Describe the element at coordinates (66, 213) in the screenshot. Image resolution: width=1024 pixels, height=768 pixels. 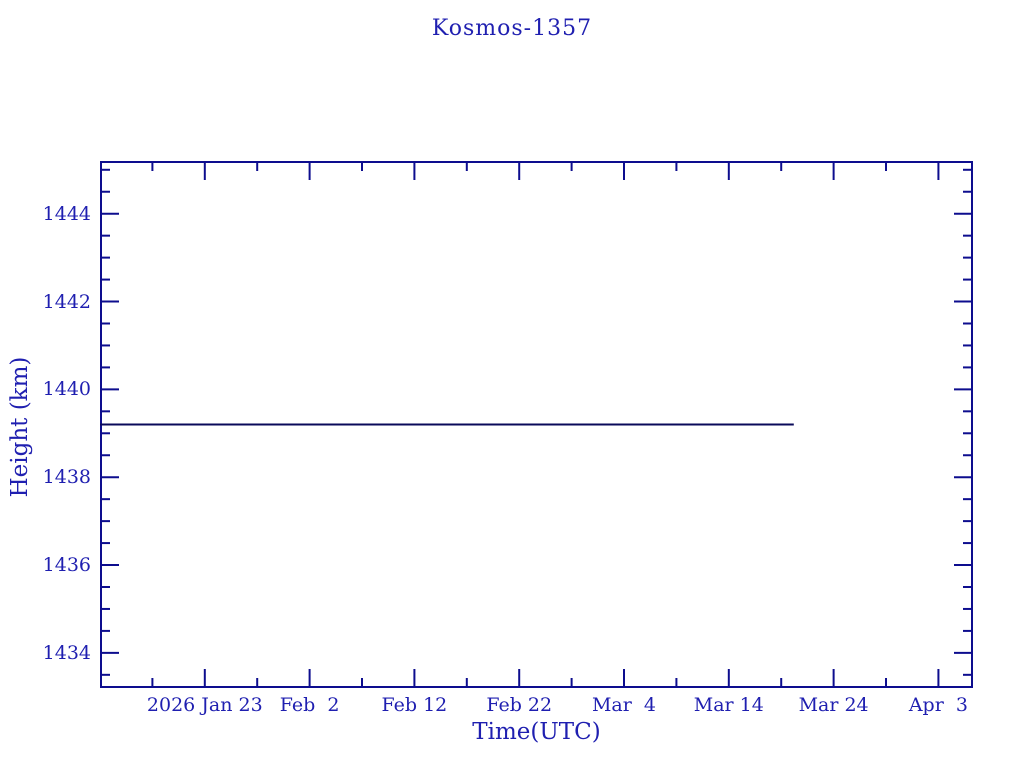
I see `y-tick-label: 1444` at that location.